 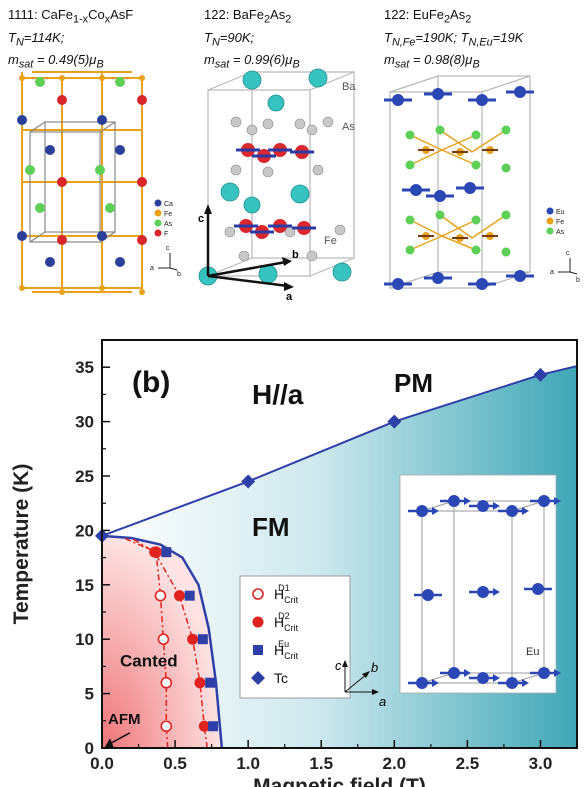 I want to click on triad-a-label: a, so click(x=382, y=701).